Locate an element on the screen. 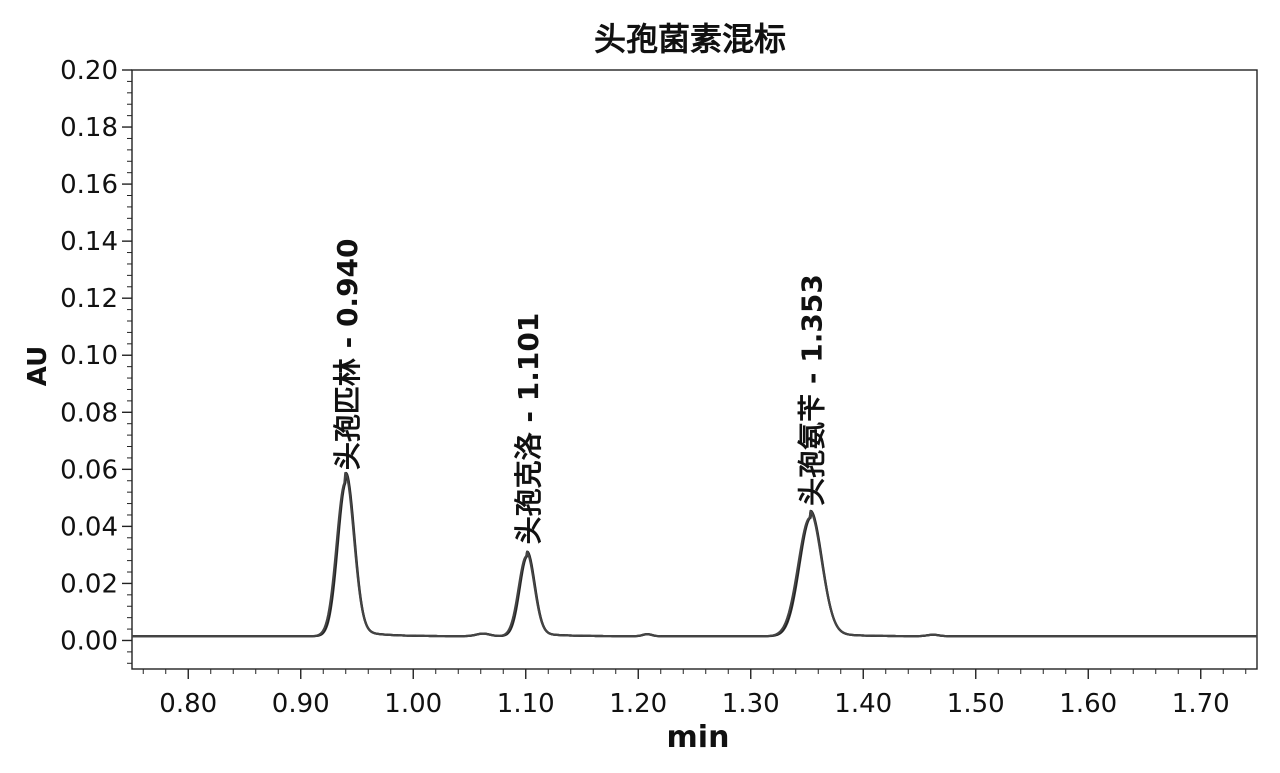 This screenshot has height=773, width=1280. y-tick-label: 0.18 is located at coordinates (89, 128).